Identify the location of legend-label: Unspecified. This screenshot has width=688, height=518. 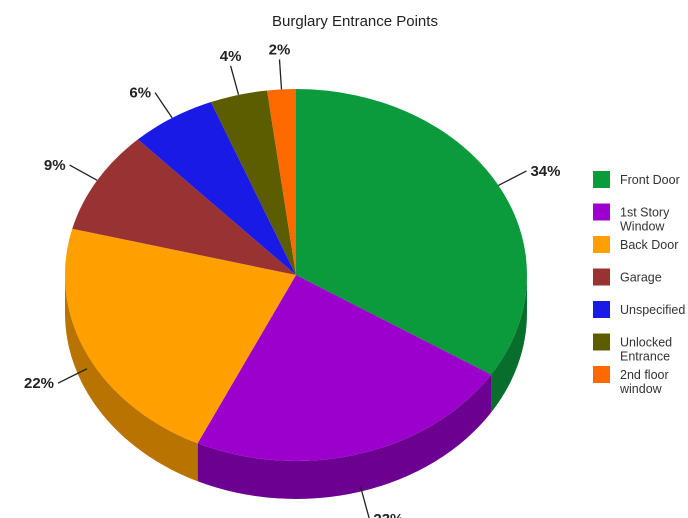
(652, 310).